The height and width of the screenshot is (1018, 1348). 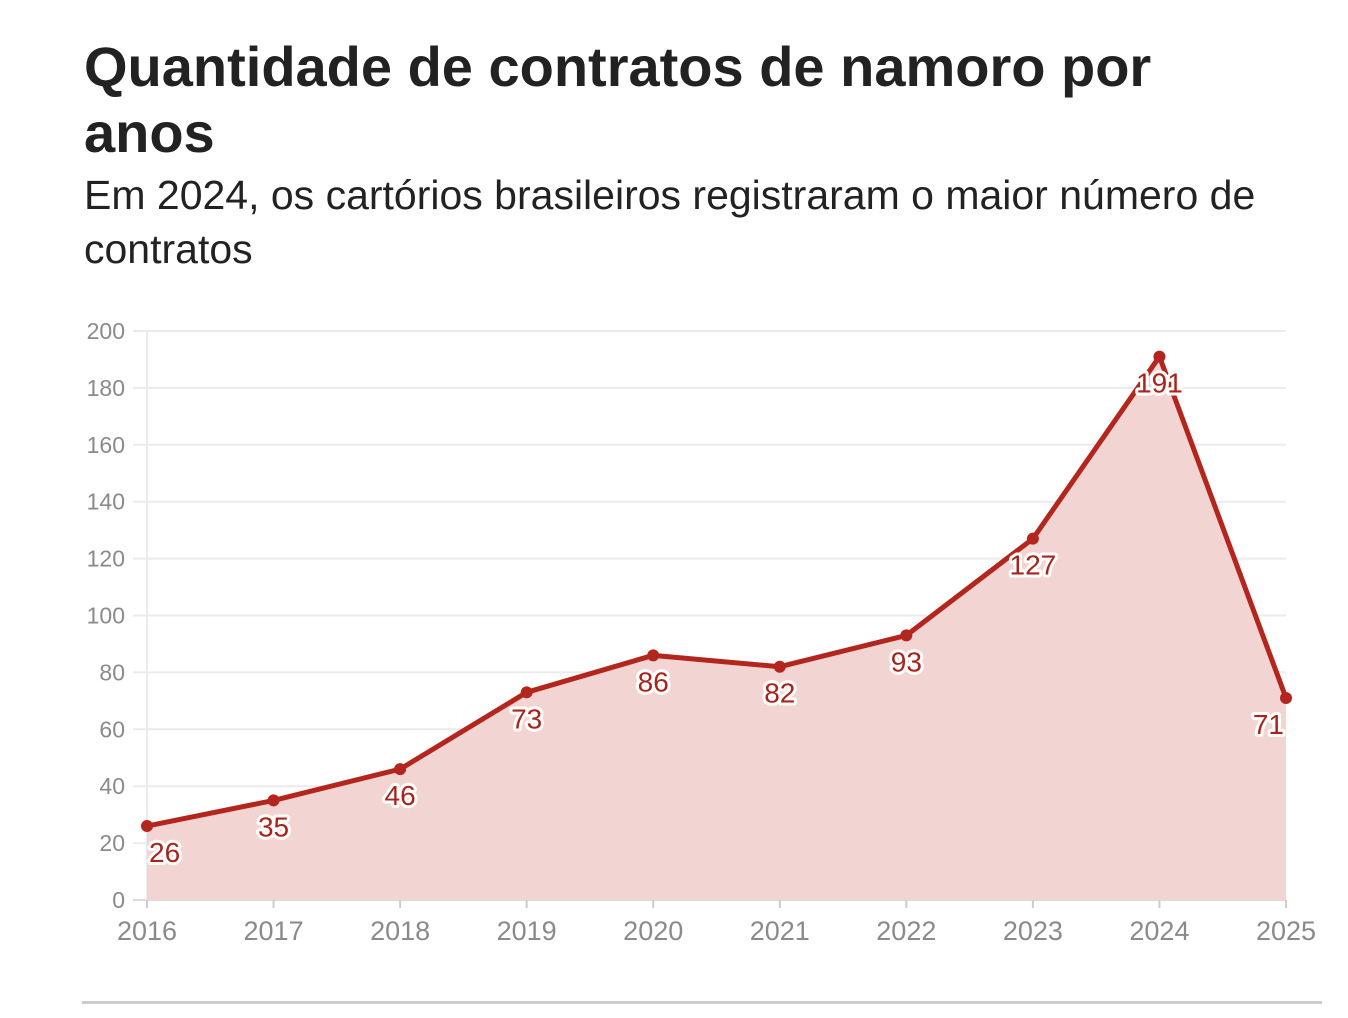 What do you see at coordinates (906, 931) in the screenshot?
I see `x-tick-label: 2022` at bounding box center [906, 931].